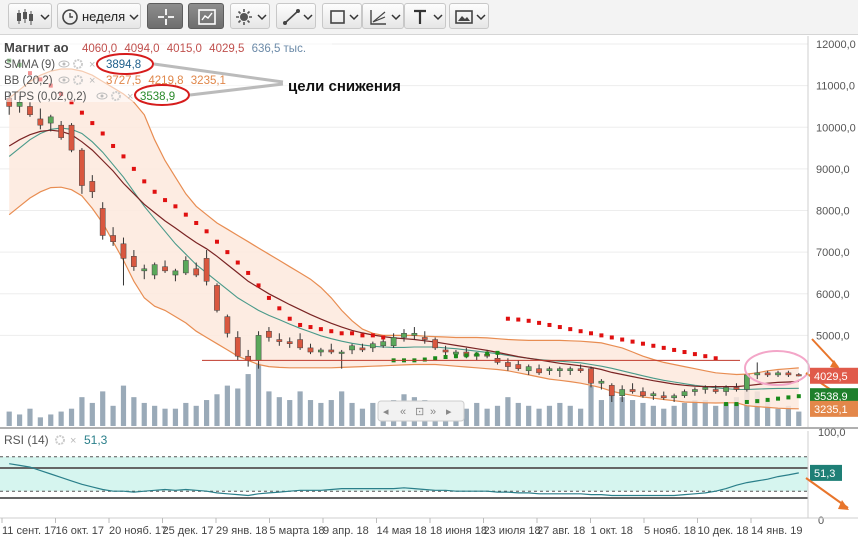  I want to click on scroll-reset-icon: ⊡, so click(419, 412).